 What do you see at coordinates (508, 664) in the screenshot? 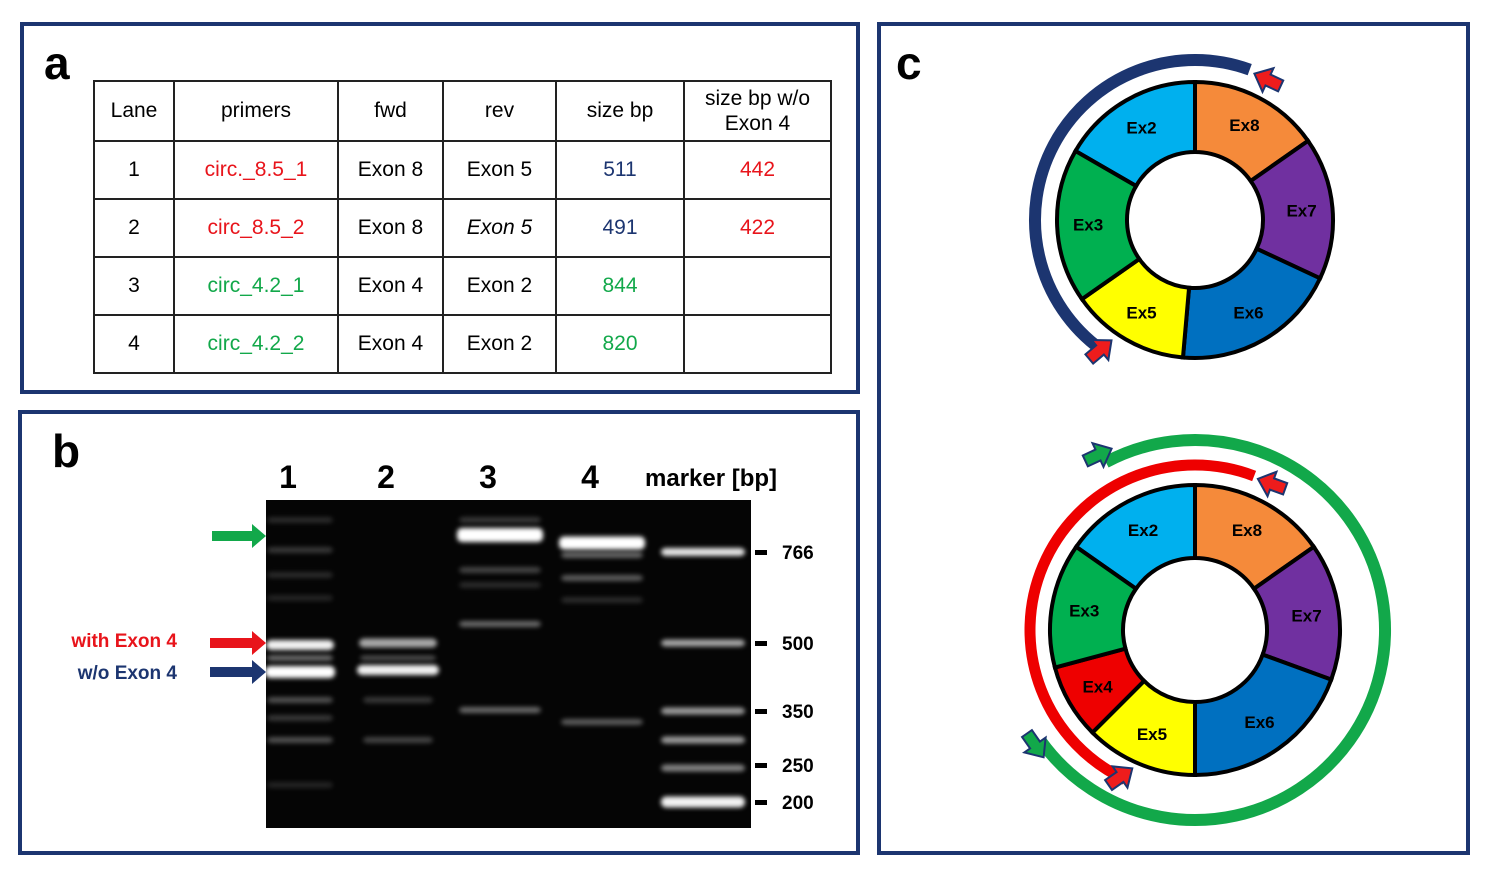
I see `gel-image` at bounding box center [508, 664].